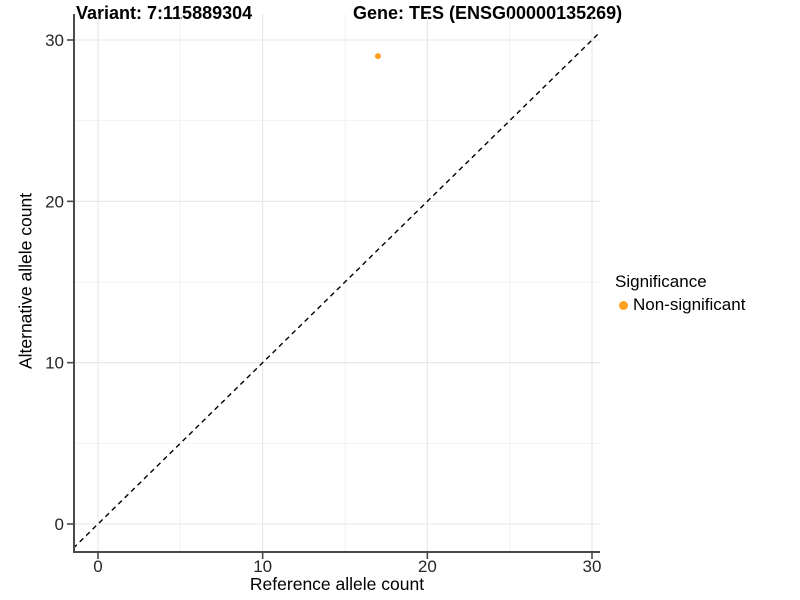 The height and width of the screenshot is (600, 800). Describe the element at coordinates (54, 363) in the screenshot. I see `y-tick-label: 10` at that location.